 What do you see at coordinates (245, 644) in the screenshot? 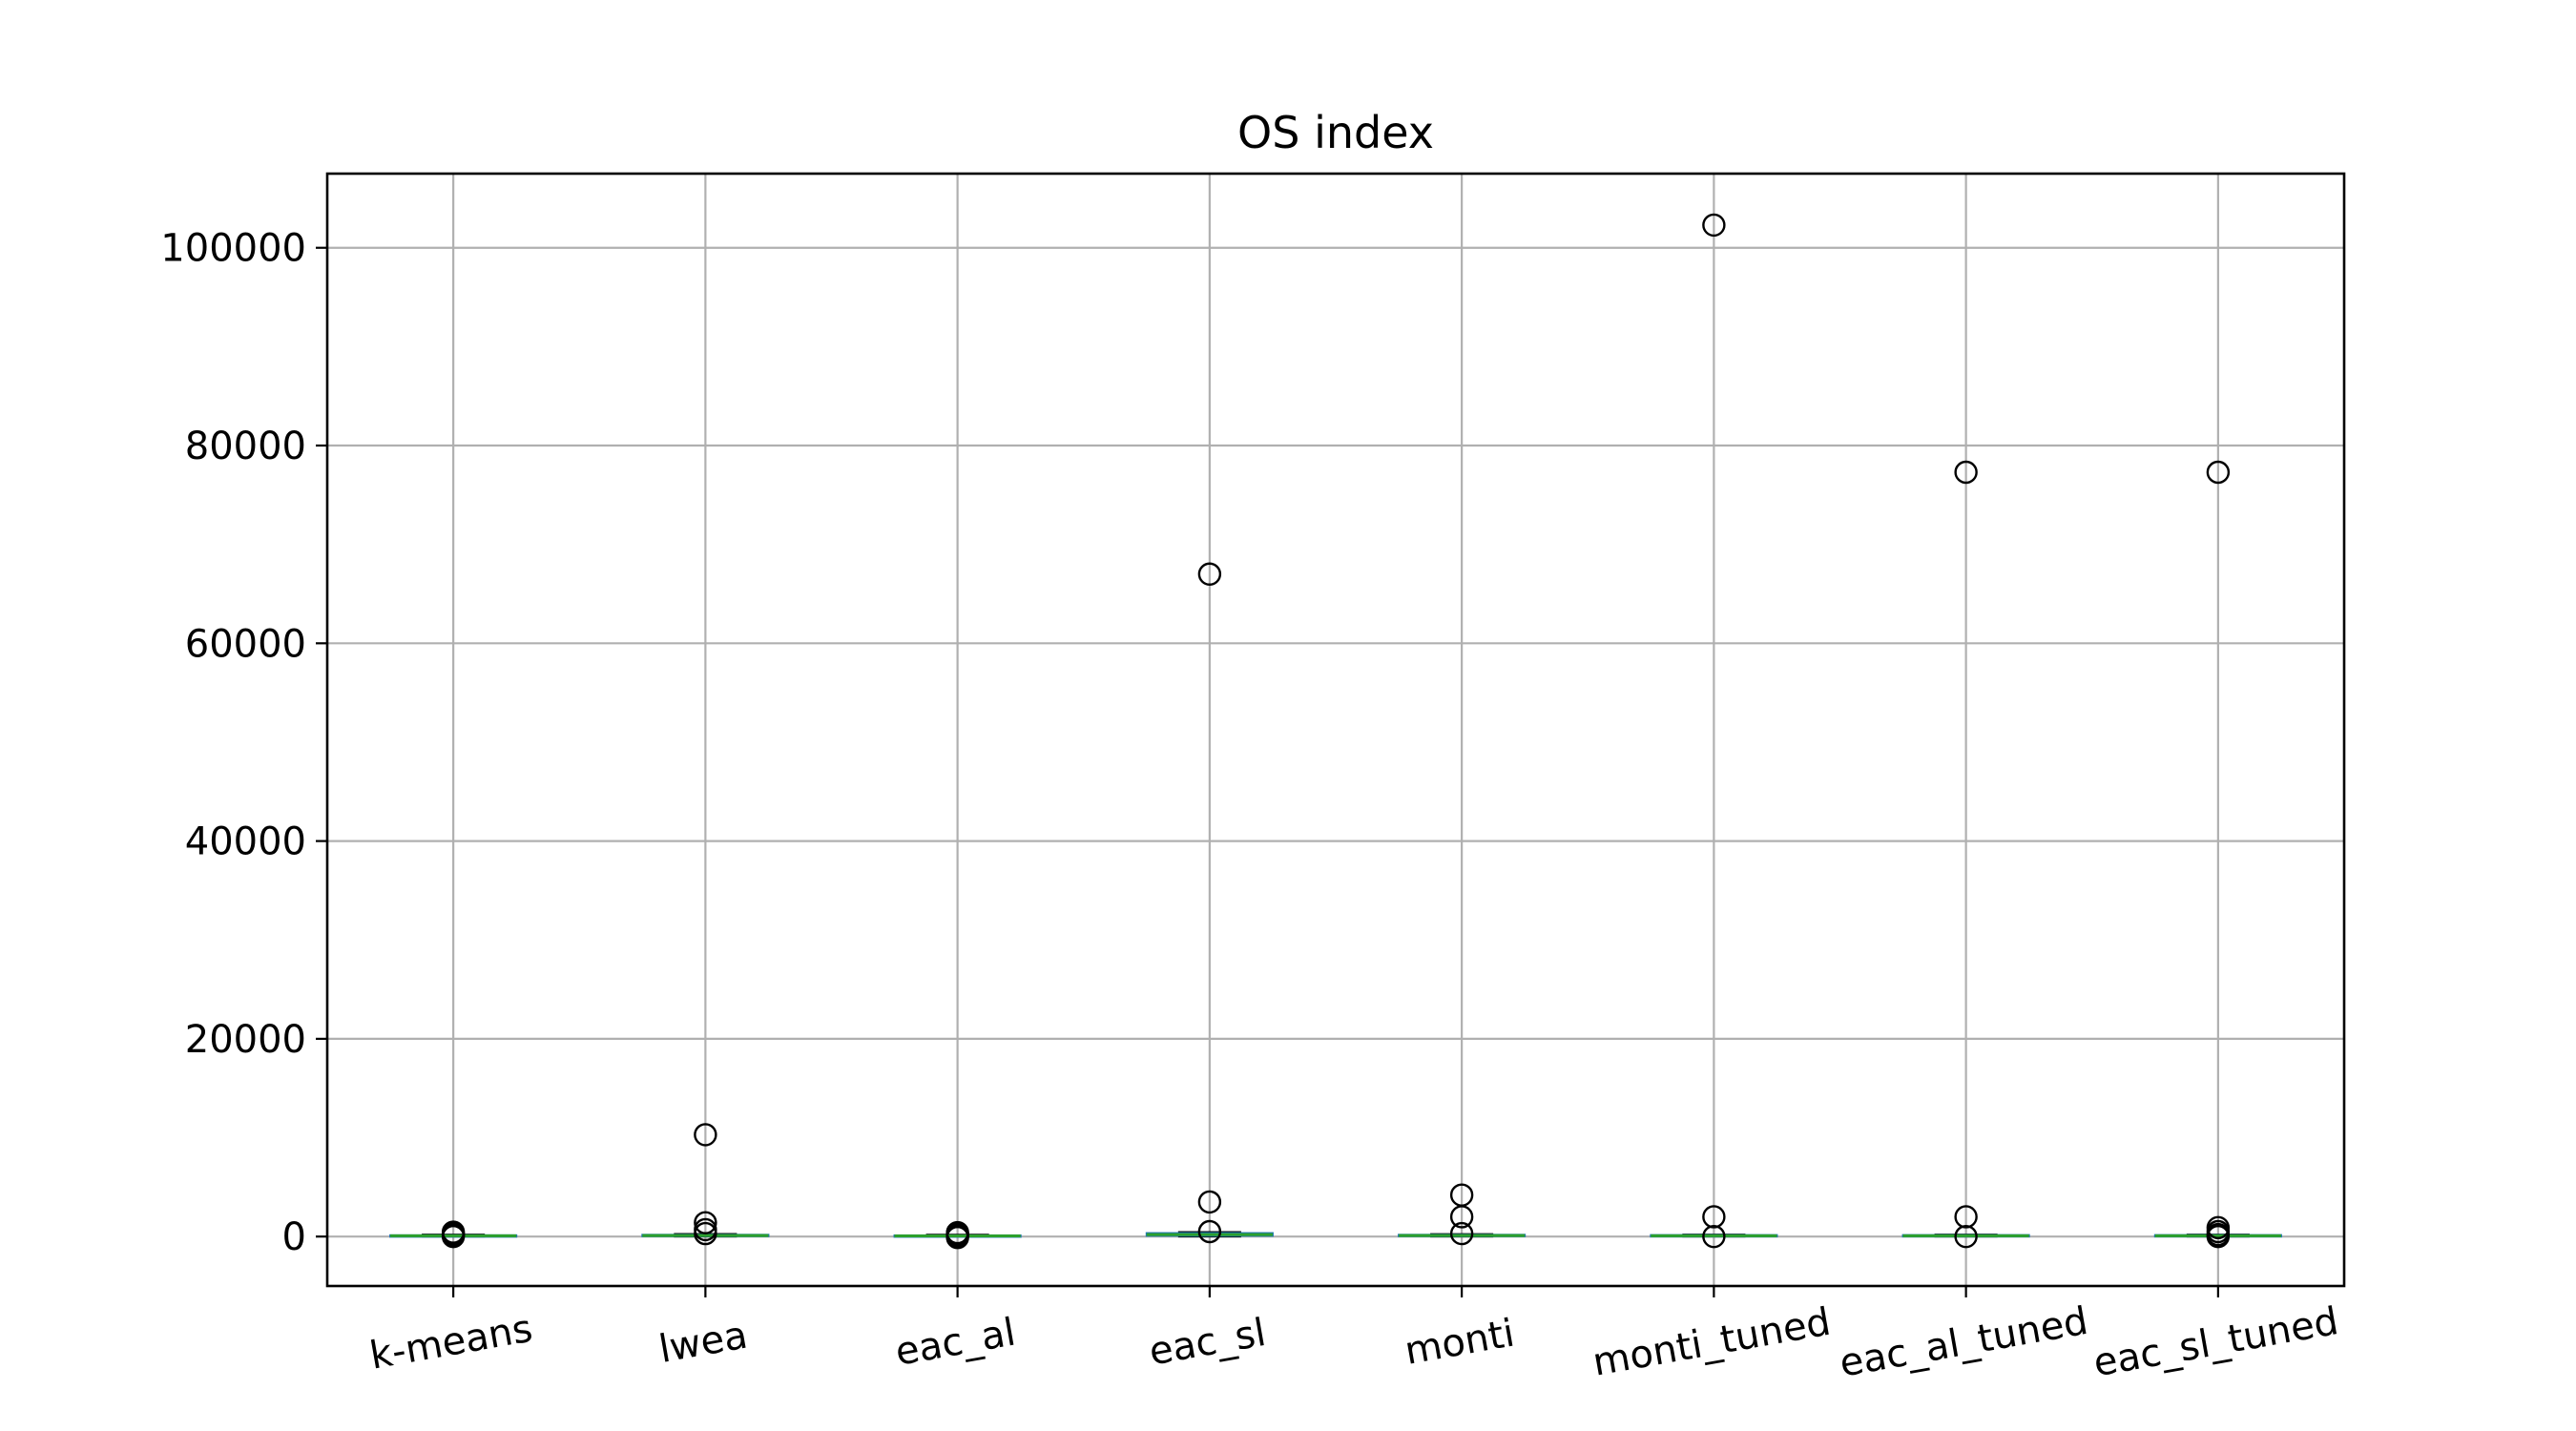
I see `y-tick-label: 60000` at bounding box center [245, 644].